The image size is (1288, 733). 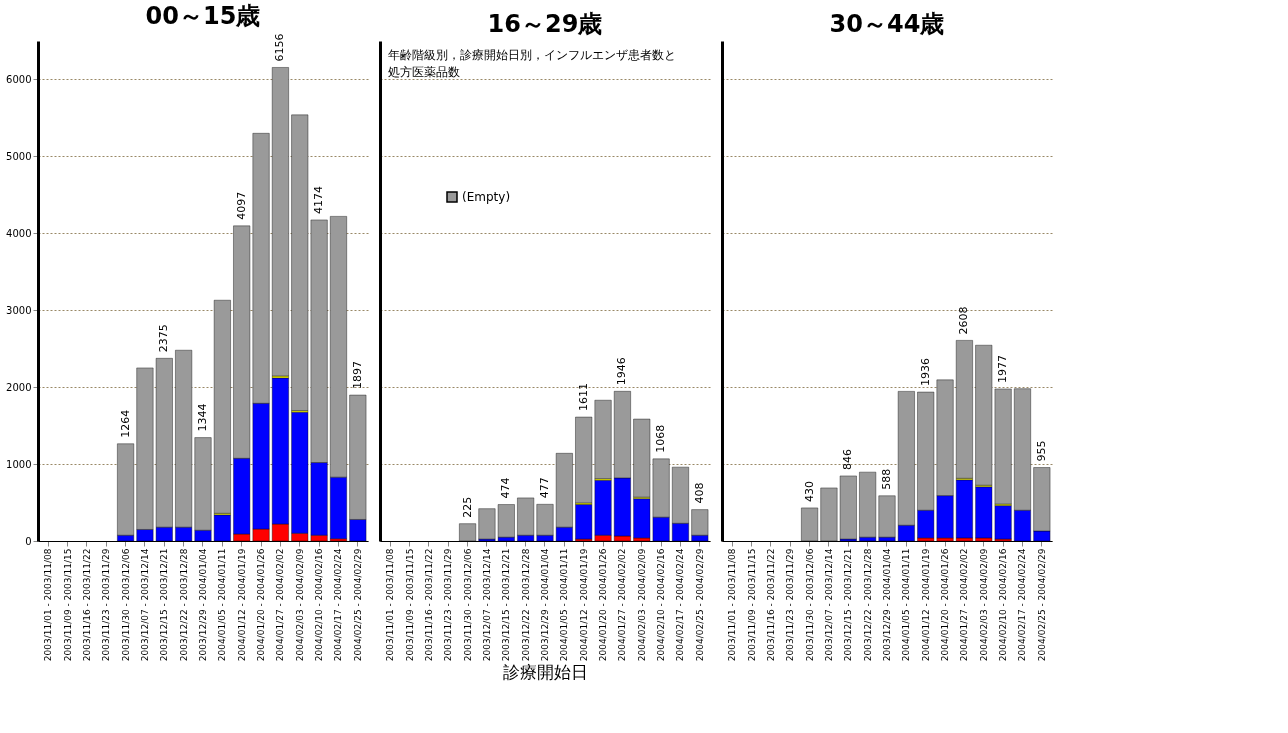 What do you see at coordinates (1041, 451) in the screenshot?
I see `total-label: 955` at bounding box center [1041, 451].